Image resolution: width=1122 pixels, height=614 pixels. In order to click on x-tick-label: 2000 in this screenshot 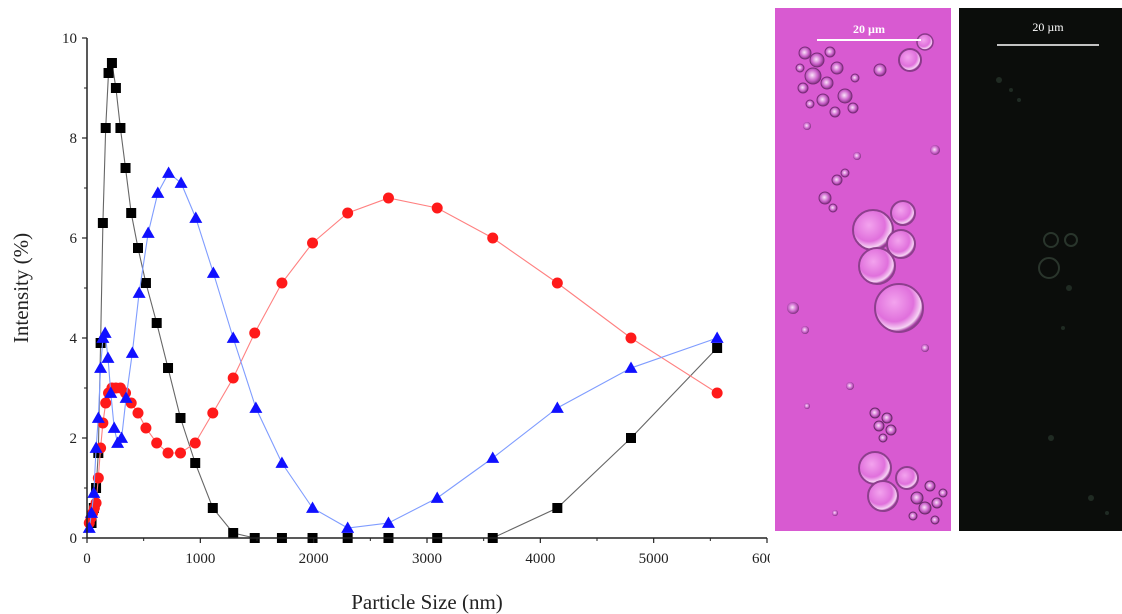, I will do `click(314, 559)`.